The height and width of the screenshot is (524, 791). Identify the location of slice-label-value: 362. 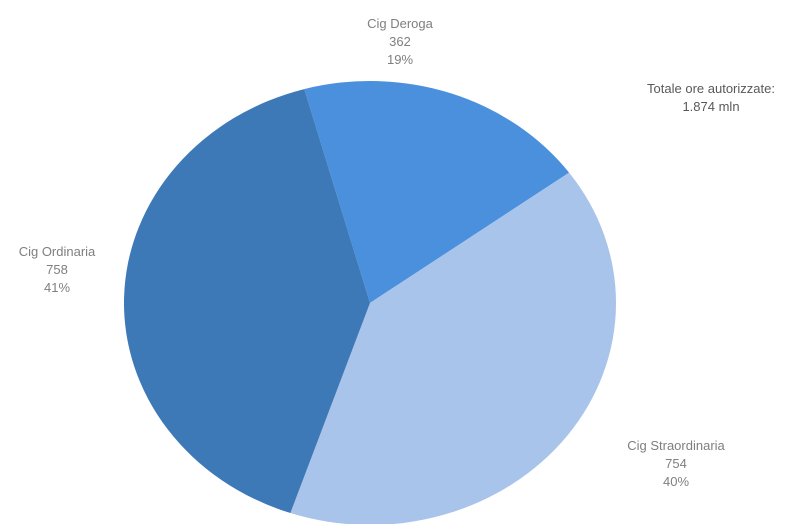
(400, 42).